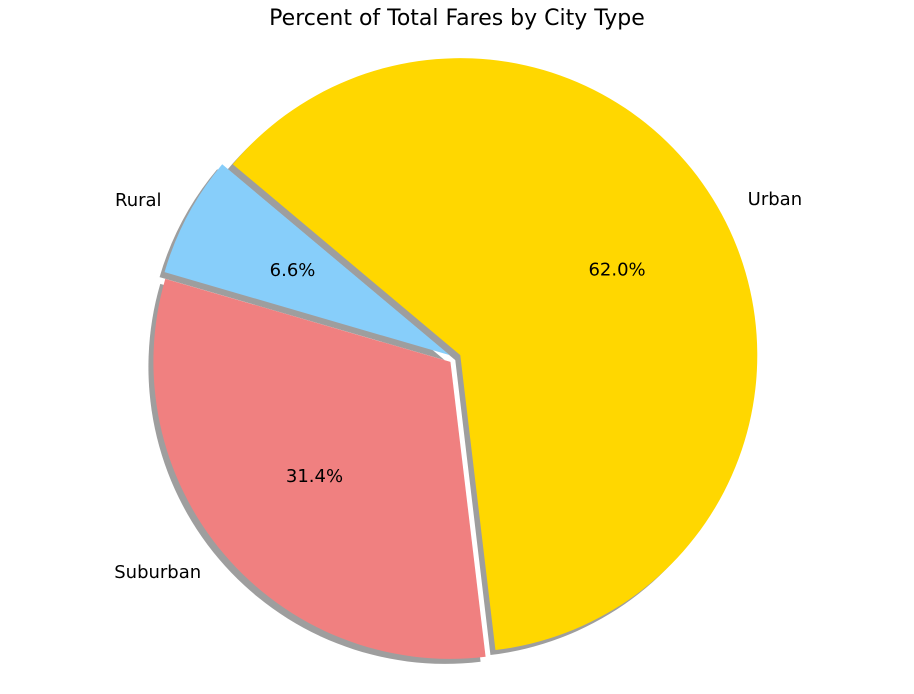 The height and width of the screenshot is (694, 914). What do you see at coordinates (314, 476) in the screenshot?
I see `pct-label-suburban: 31.4%` at bounding box center [314, 476].